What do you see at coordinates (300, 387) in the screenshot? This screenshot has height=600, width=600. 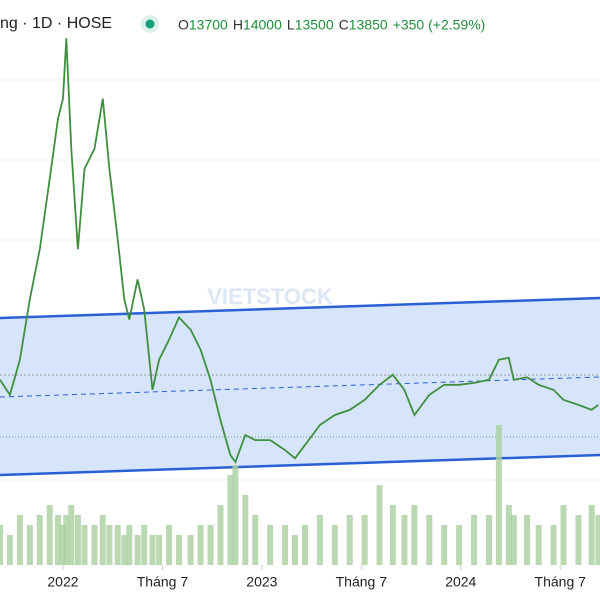 I see `channel-mid` at bounding box center [300, 387].